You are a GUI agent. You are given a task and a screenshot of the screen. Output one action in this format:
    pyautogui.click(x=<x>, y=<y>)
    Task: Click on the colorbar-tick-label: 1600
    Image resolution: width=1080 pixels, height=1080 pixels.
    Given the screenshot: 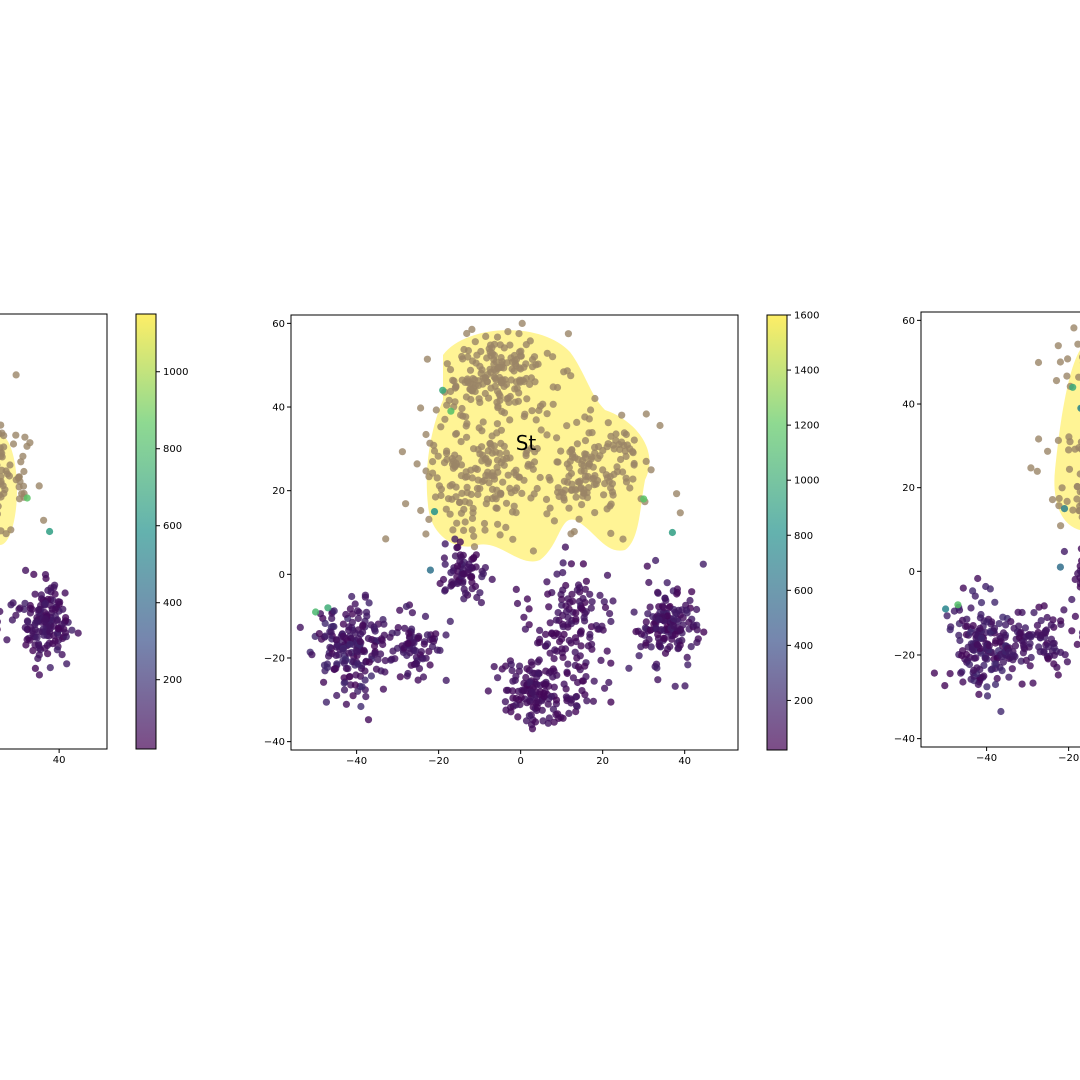 What is the action you would take?
    pyautogui.click(x=806, y=316)
    